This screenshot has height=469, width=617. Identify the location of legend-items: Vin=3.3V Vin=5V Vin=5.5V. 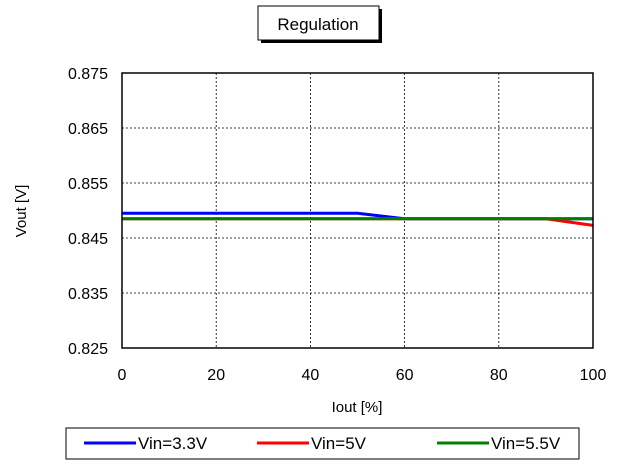
(322, 443).